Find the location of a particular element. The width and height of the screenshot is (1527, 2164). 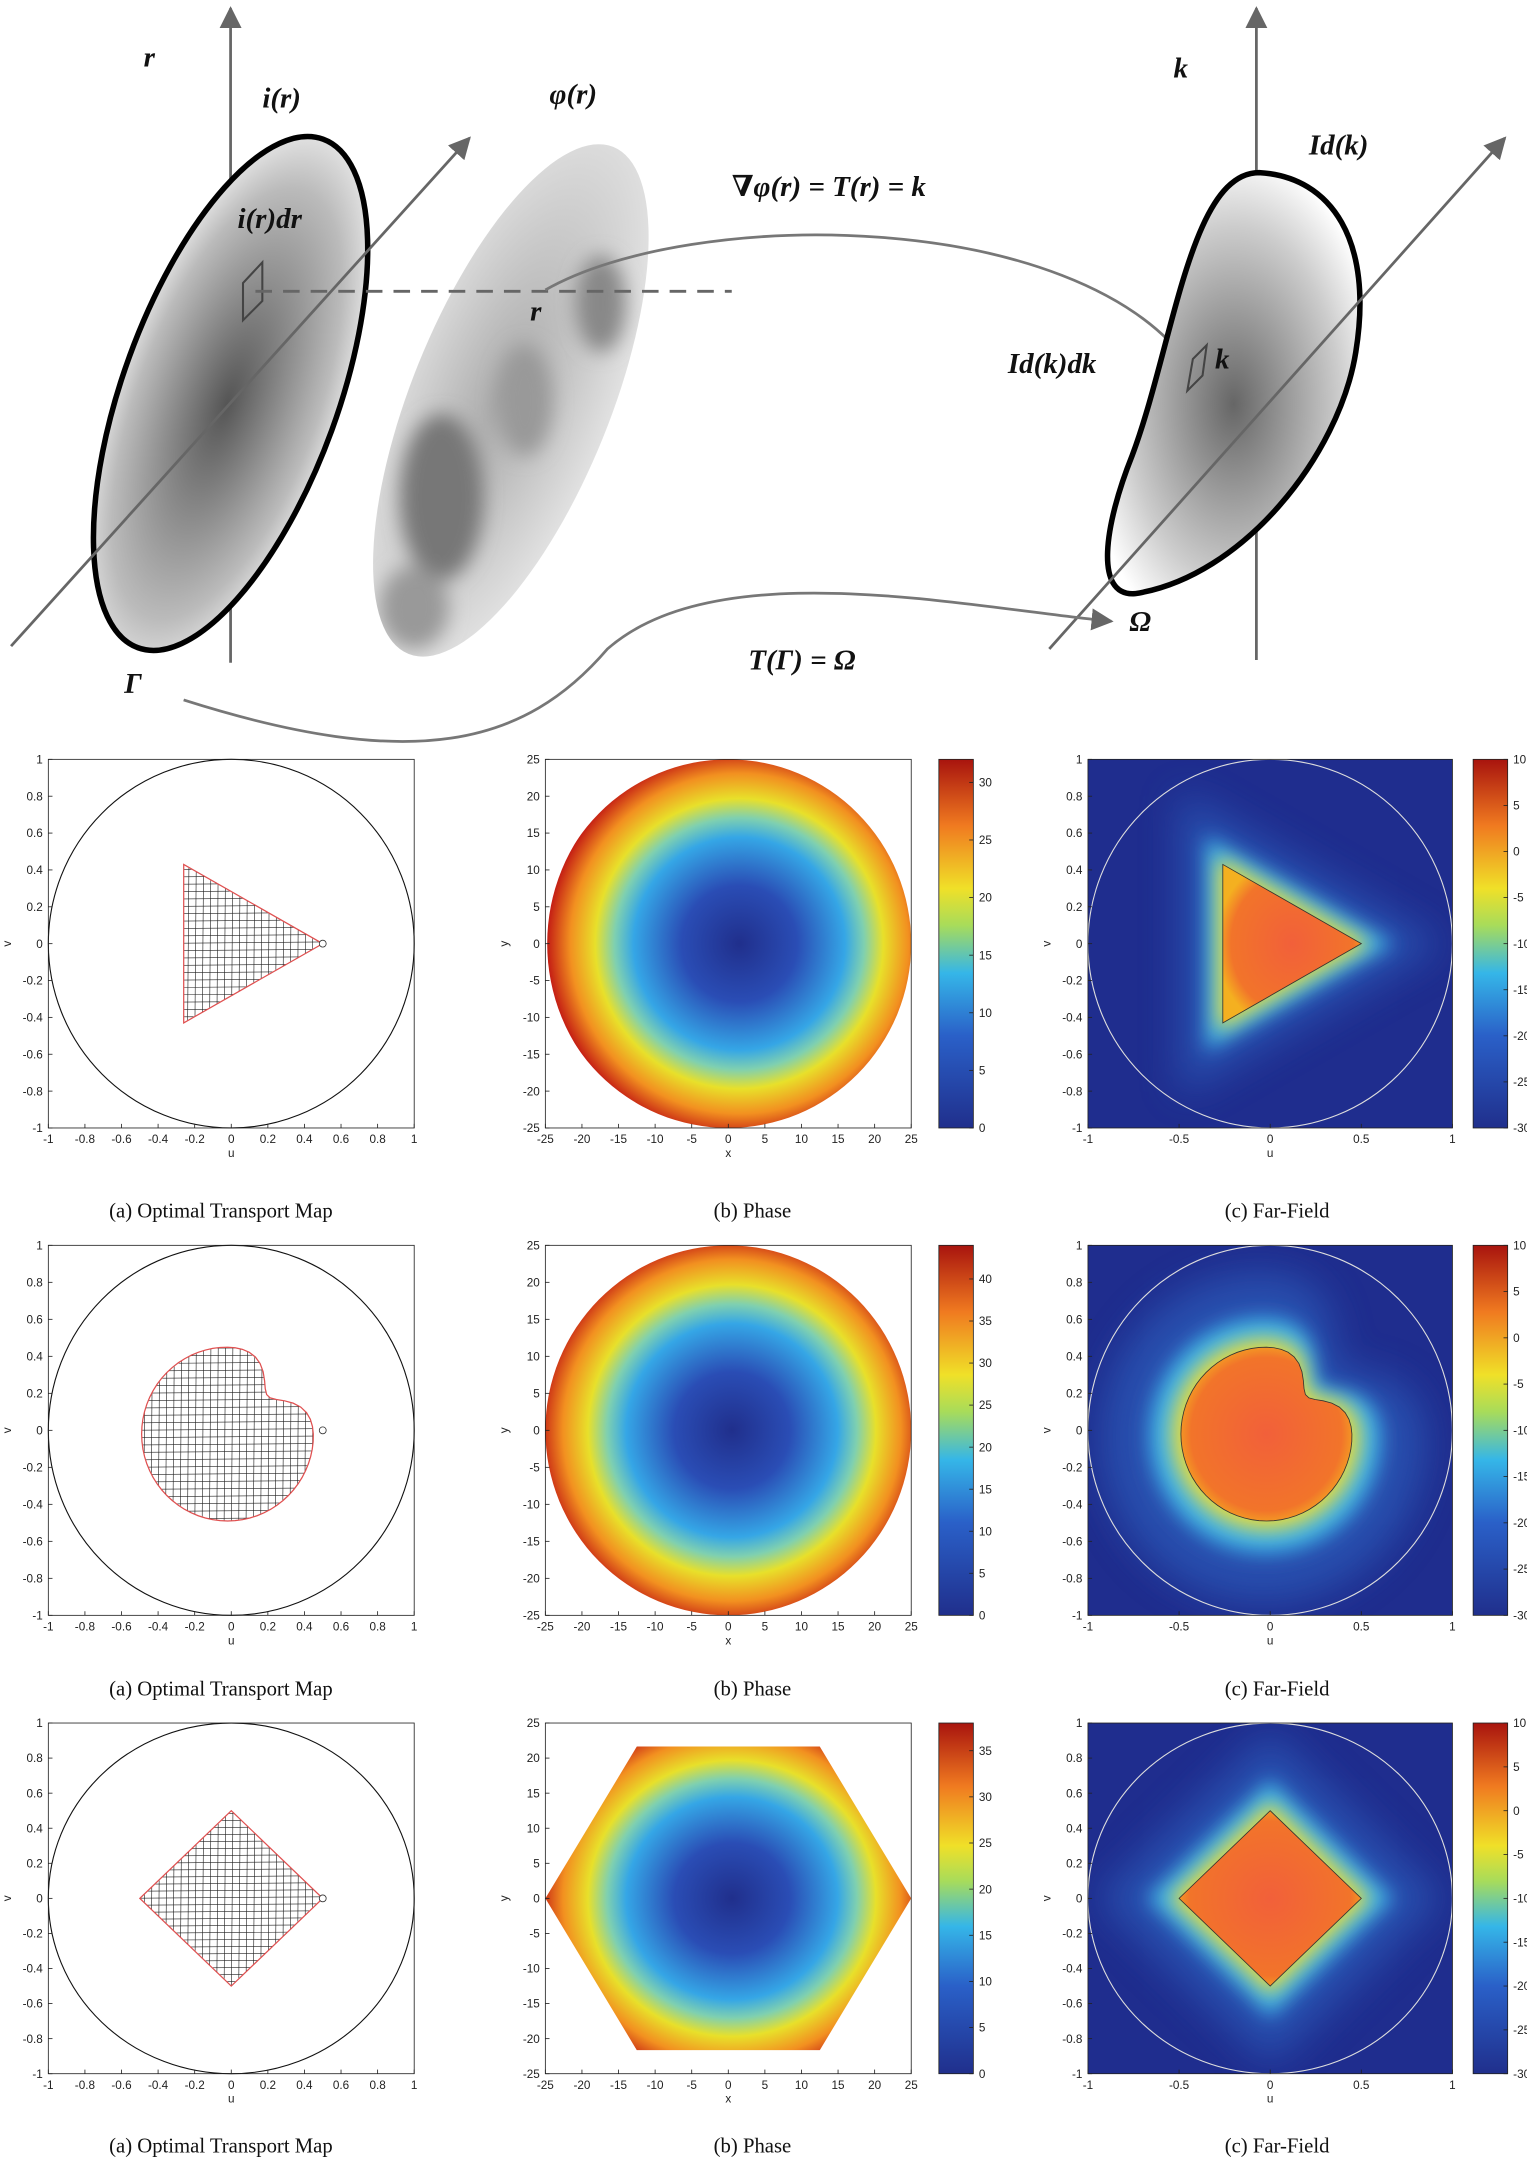

source-domain is located at coordinates (230, 393).